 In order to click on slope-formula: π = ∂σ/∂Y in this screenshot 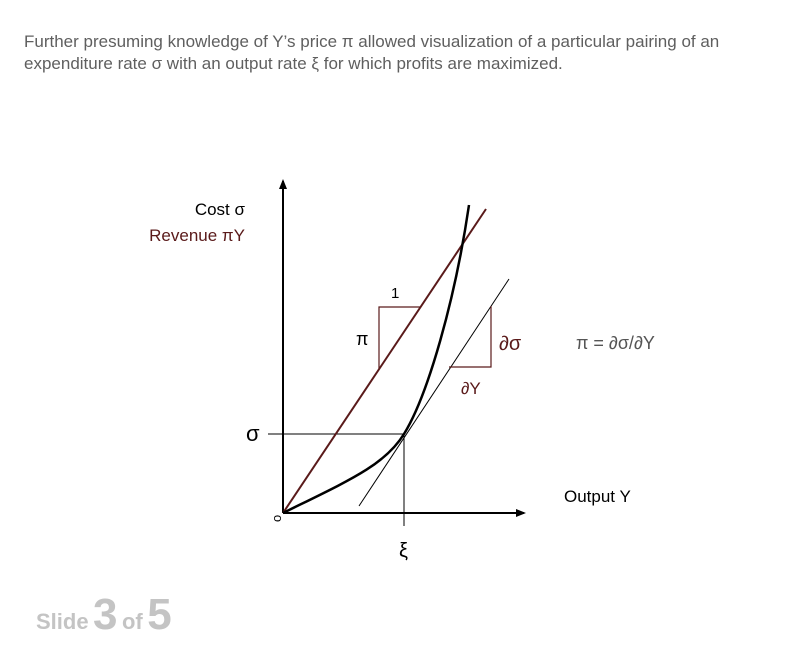, I will do `click(615, 343)`.